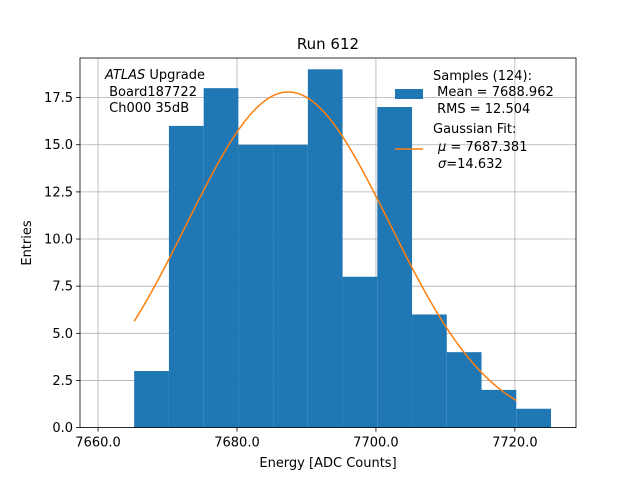 The height and width of the screenshot is (480, 640). Describe the element at coordinates (58, 192) in the screenshot. I see `y-tick-label: 12.5` at that location.